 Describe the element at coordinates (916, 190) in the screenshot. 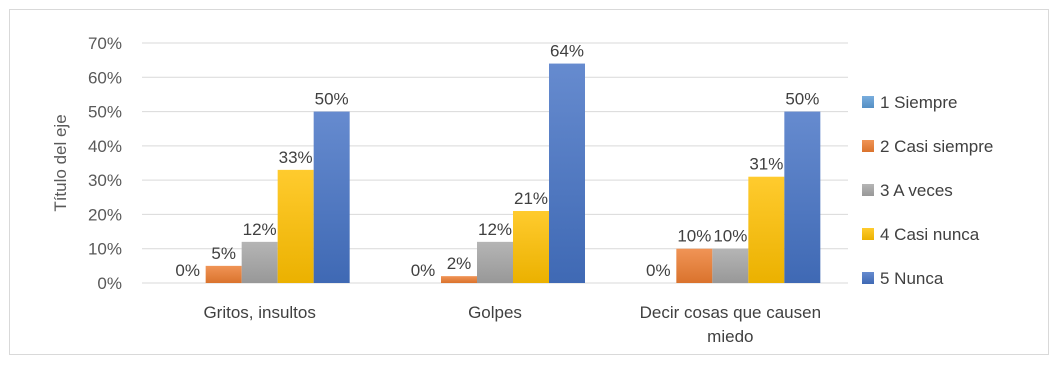

I see `legend-label: 3 A veces` at that location.